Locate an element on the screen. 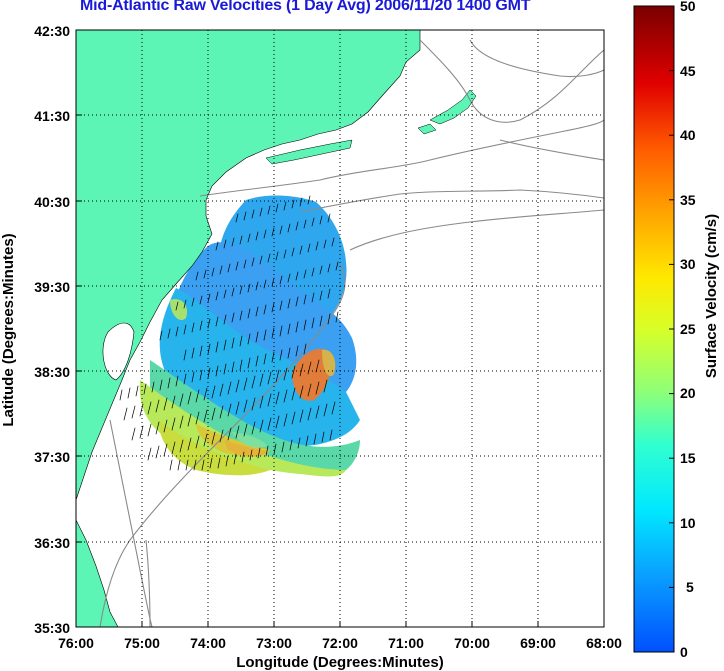 The height and width of the screenshot is (671, 724). colorbar-tick-label: 0 is located at coordinates (684, 652).